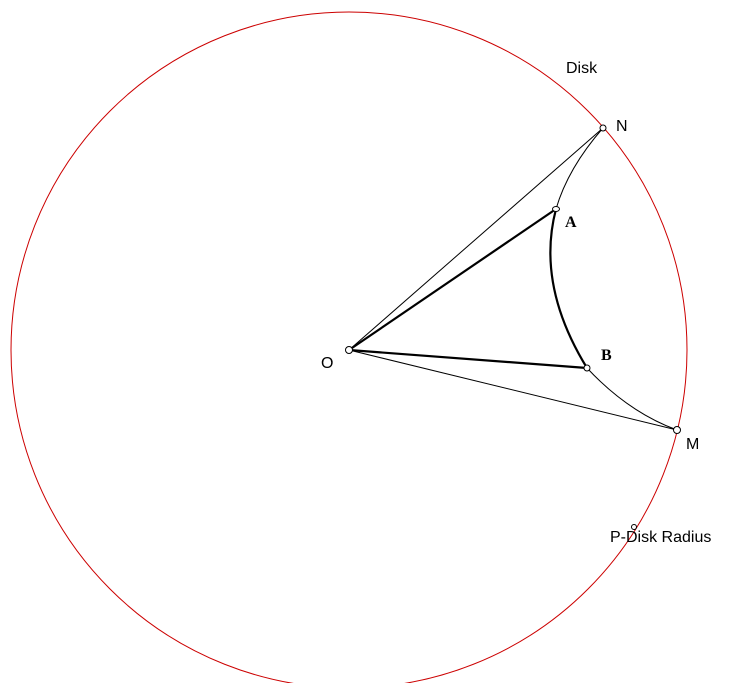  What do you see at coordinates (677, 430) in the screenshot?
I see `point-m` at bounding box center [677, 430].